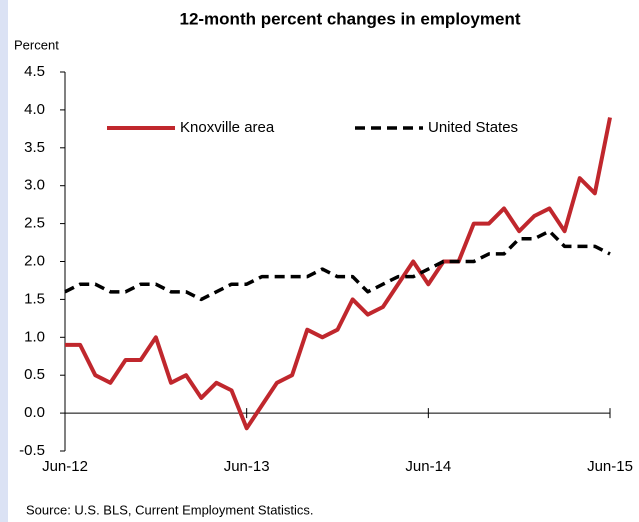  What do you see at coordinates (34, 71) in the screenshot?
I see `y-tick-label: 4.5` at bounding box center [34, 71].